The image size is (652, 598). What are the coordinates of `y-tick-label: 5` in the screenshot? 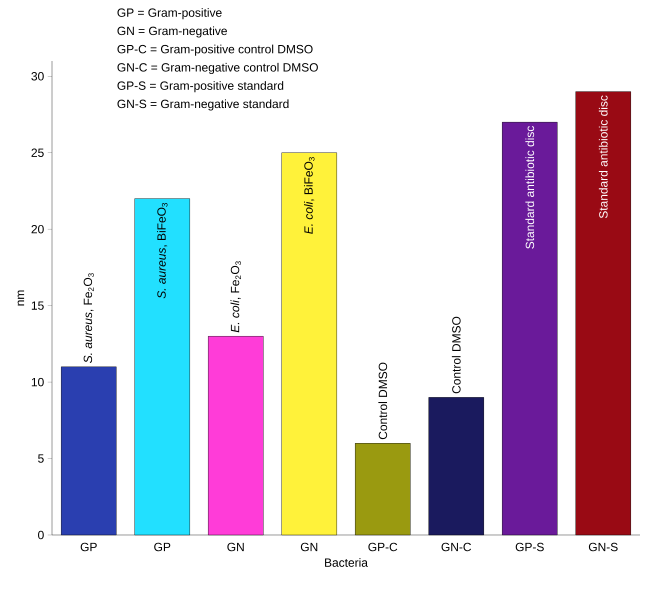 It's located at (41, 458).